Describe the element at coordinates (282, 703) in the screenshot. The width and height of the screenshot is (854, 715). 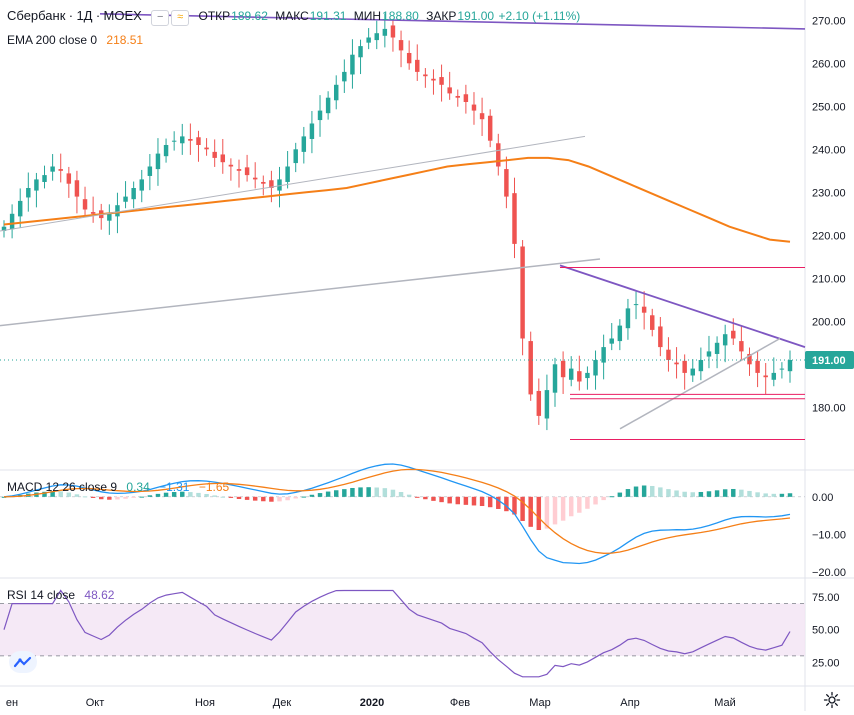
I see `time-tick-label: Дек` at that location.